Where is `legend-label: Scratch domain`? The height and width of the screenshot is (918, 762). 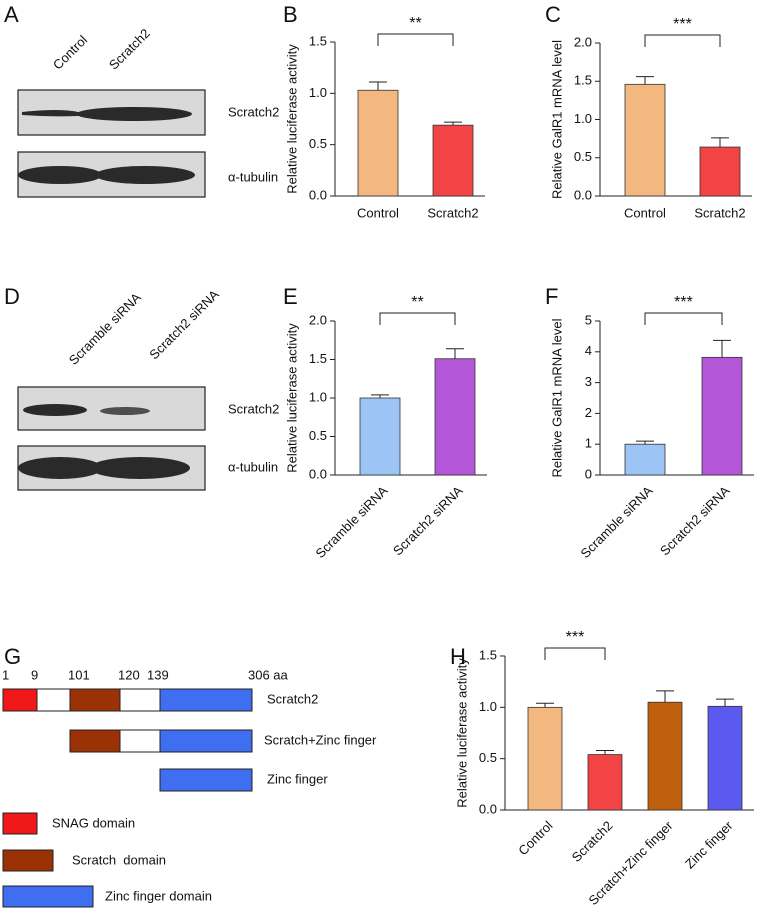 legend-label: Scratch domain is located at coordinates (119, 859).